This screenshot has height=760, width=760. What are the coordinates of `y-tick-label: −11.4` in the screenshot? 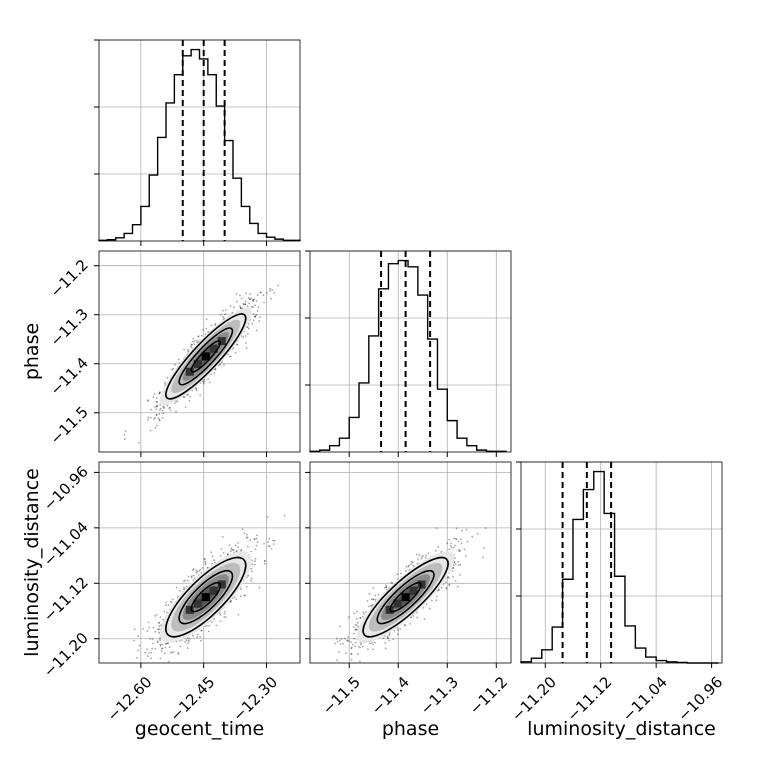 It's located at (69, 376).